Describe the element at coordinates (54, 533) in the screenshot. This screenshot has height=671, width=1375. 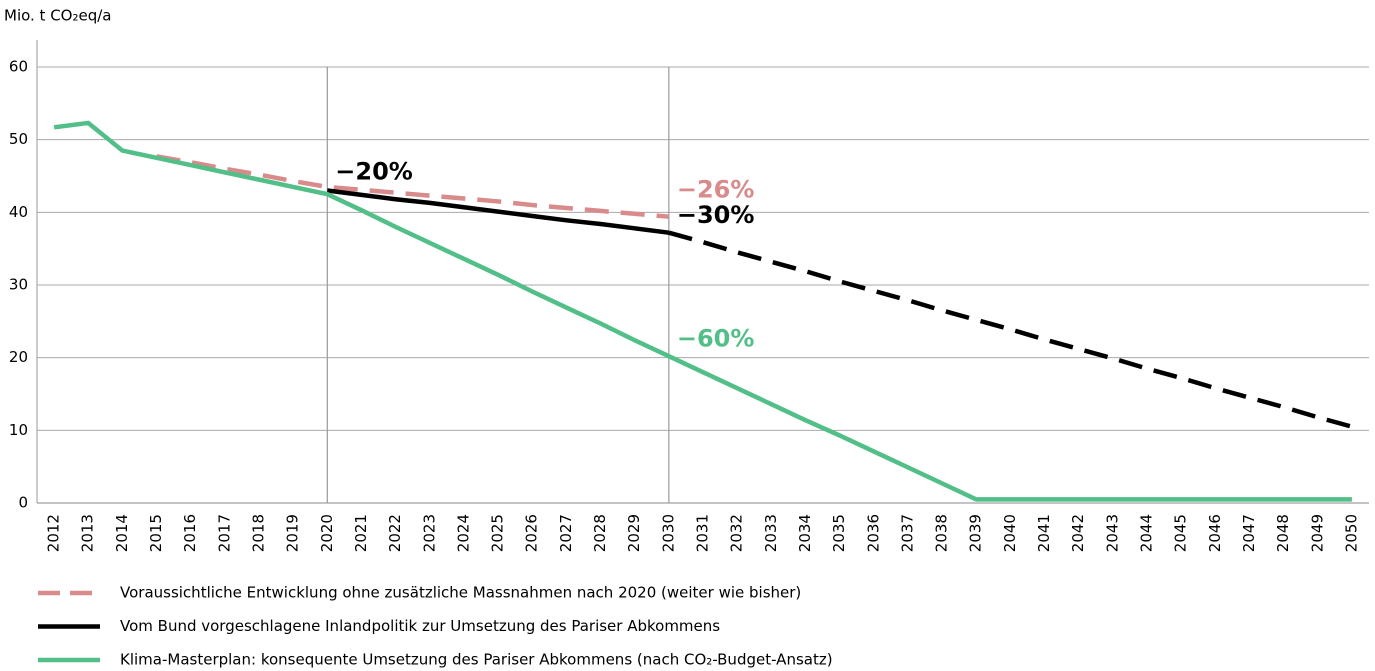
I see `x-tick-label: 2012` at that location.